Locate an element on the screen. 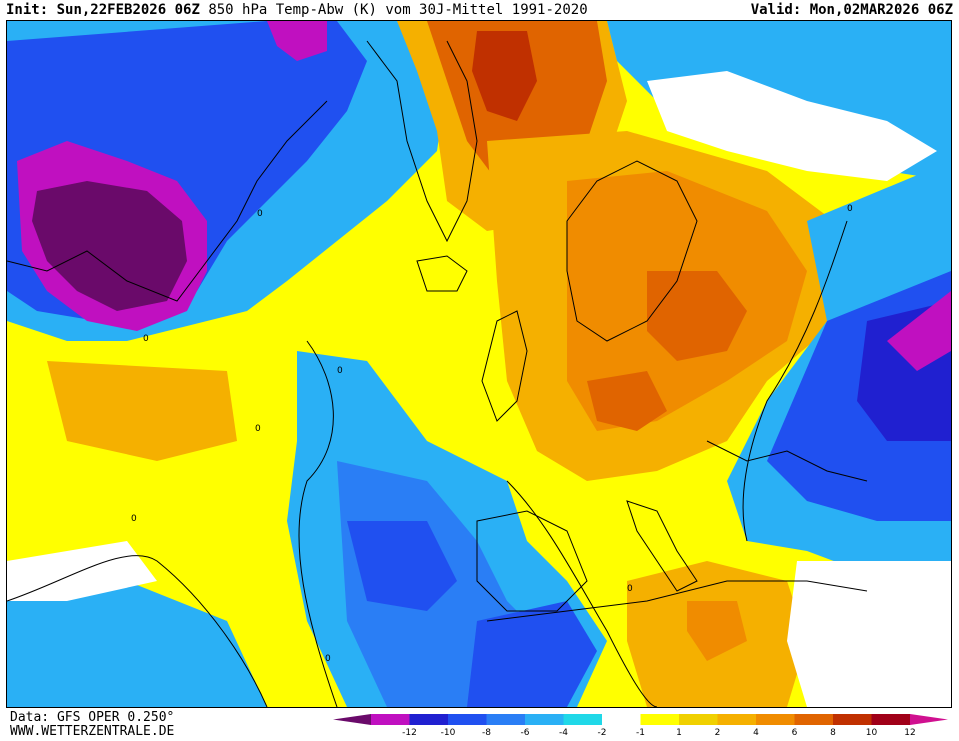  anomaly-region-hudson-extreme-cold is located at coordinates (109, 246).